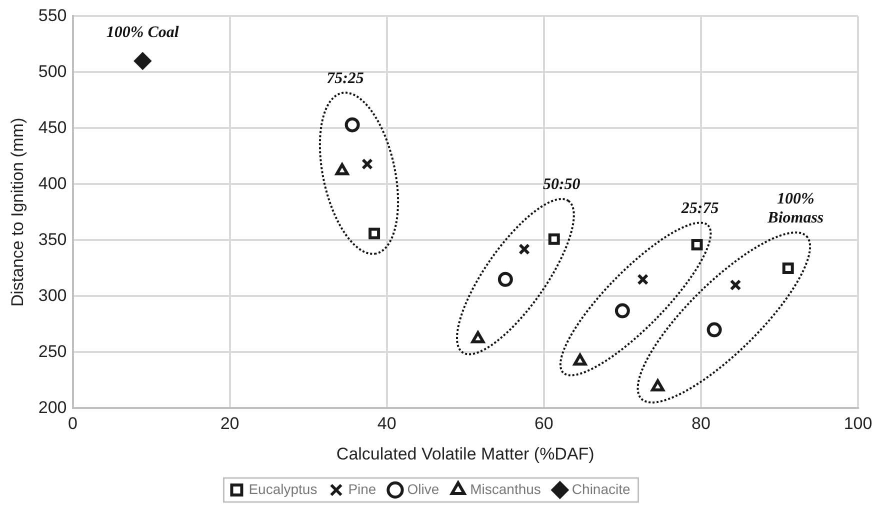  I want to click on annotation: 100% Biomass, so click(795, 208).